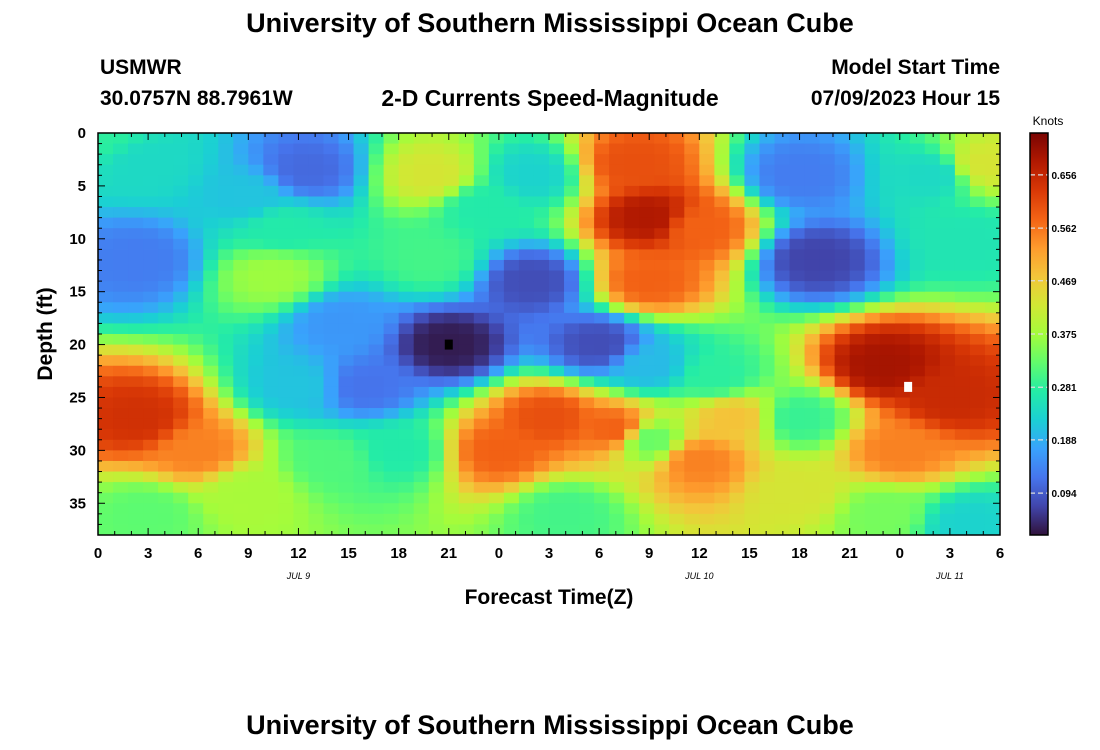 The height and width of the screenshot is (750, 1100). What do you see at coordinates (448, 344) in the screenshot?
I see `data-marker` at bounding box center [448, 344].